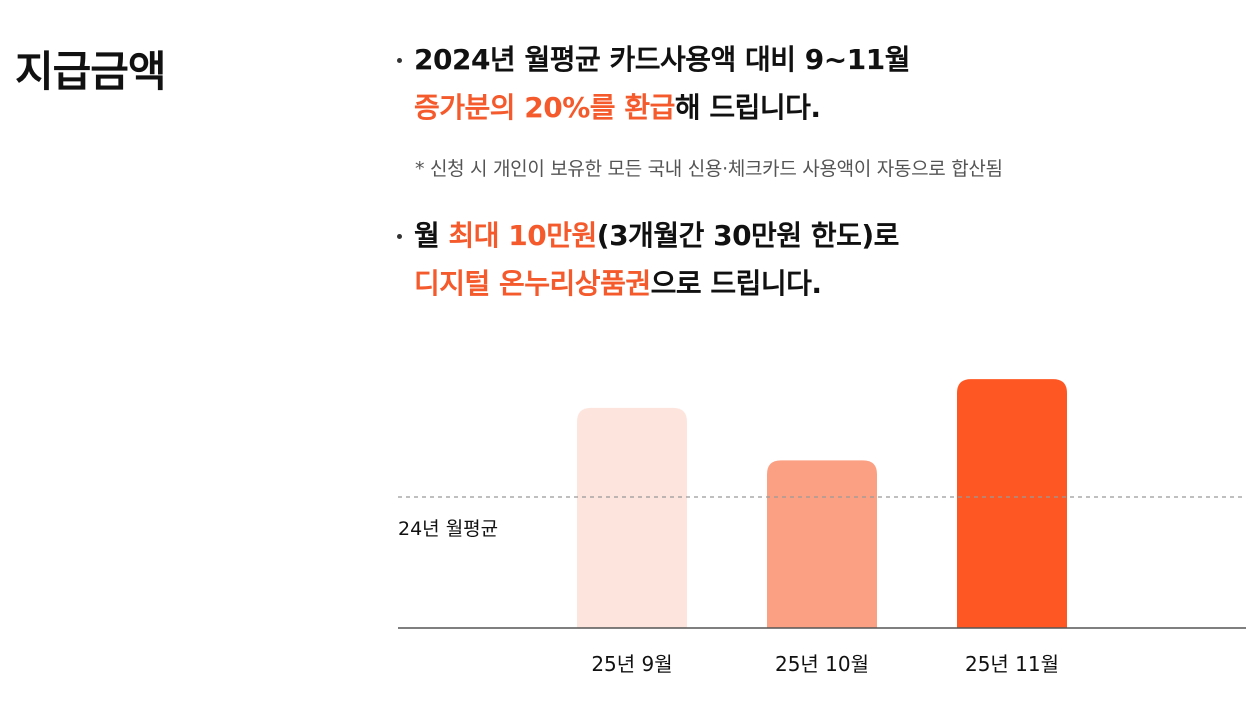  Describe the element at coordinates (748, 235) in the screenshot. I see `bullet-text: (3개월간 30만원 한도)로` at that location.